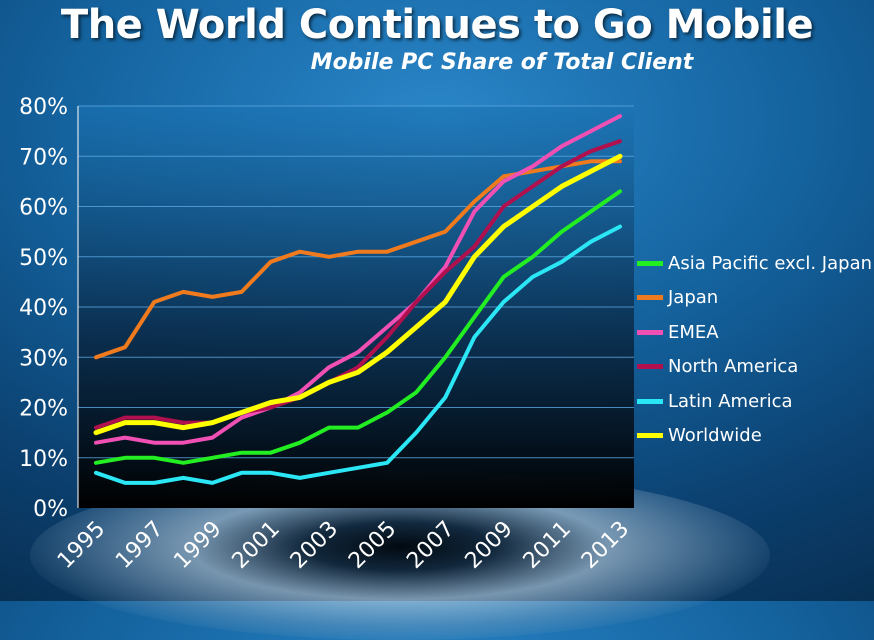  Describe the element at coordinates (605, 545) in the screenshot. I see `x-tick-label: 2013` at that location.